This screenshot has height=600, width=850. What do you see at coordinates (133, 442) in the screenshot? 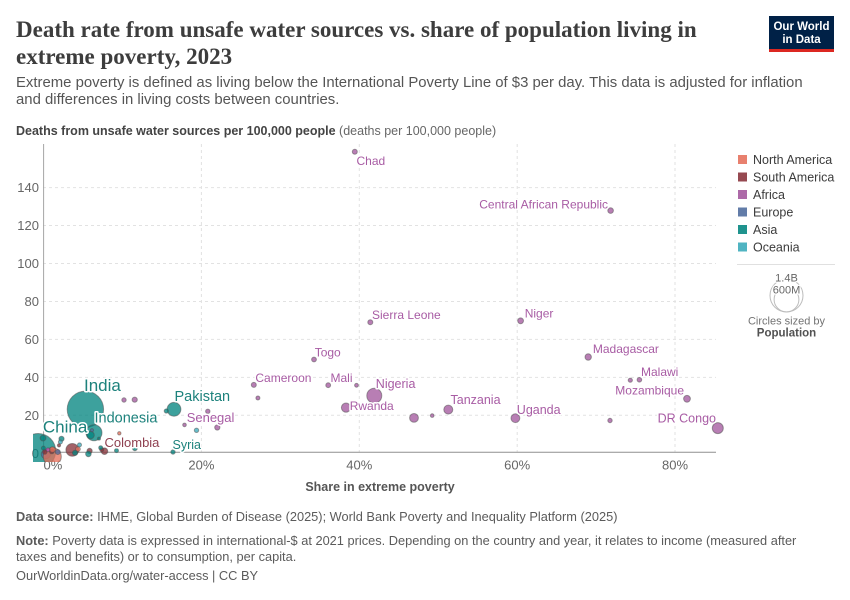
I see `svg-text: Colombia` at bounding box center [133, 442].